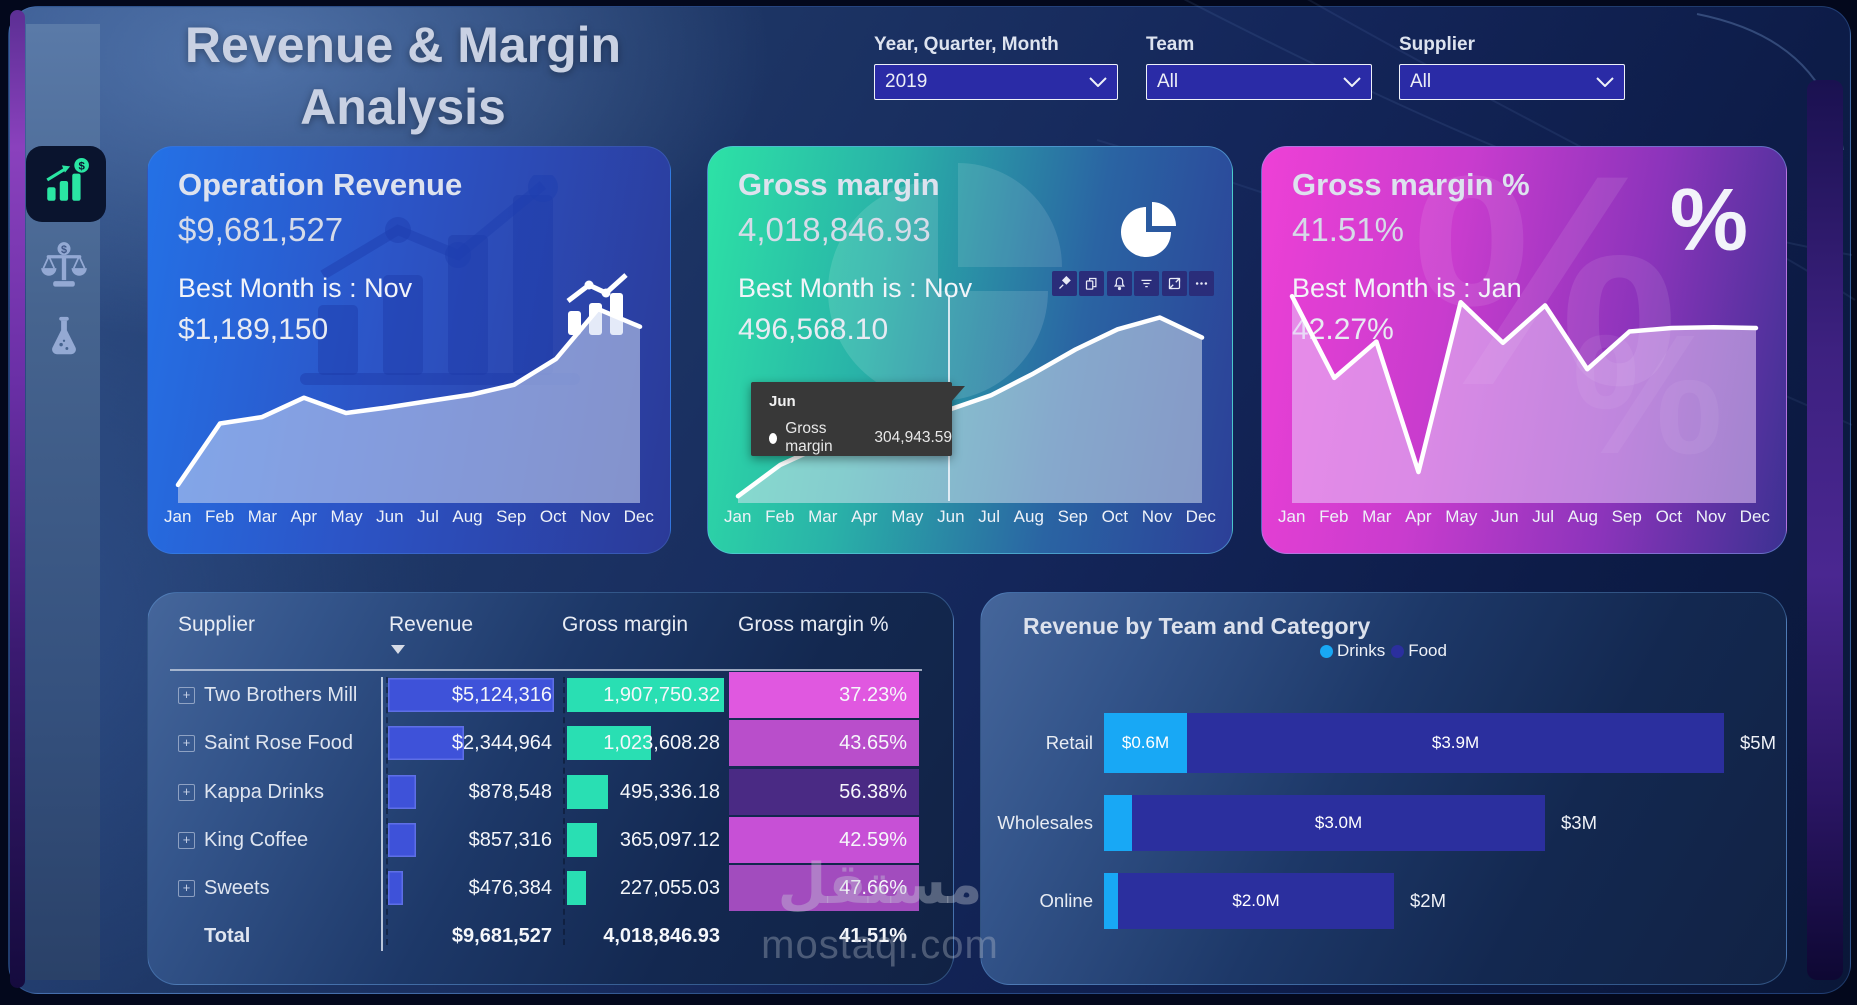 Image resolution: width=1857 pixels, height=1005 pixels. Describe the element at coordinates (1115, 516) in the screenshot. I see `month-tick: Oct` at that location.